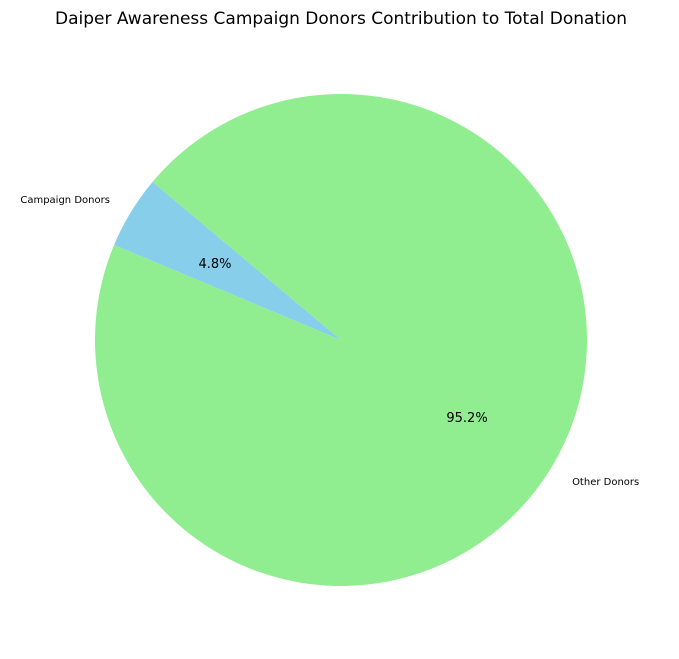 The image size is (679, 659). I want to click on pie-slice-campaign-donors, so click(227, 260).